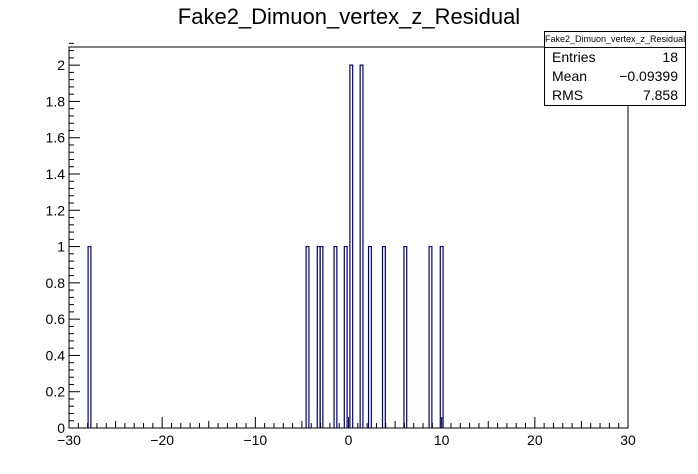 The image size is (698, 474). What do you see at coordinates (349, 16) in the screenshot?
I see `chart-title: Fake2_Dimuon_vertex_z_Residual` at bounding box center [349, 16].